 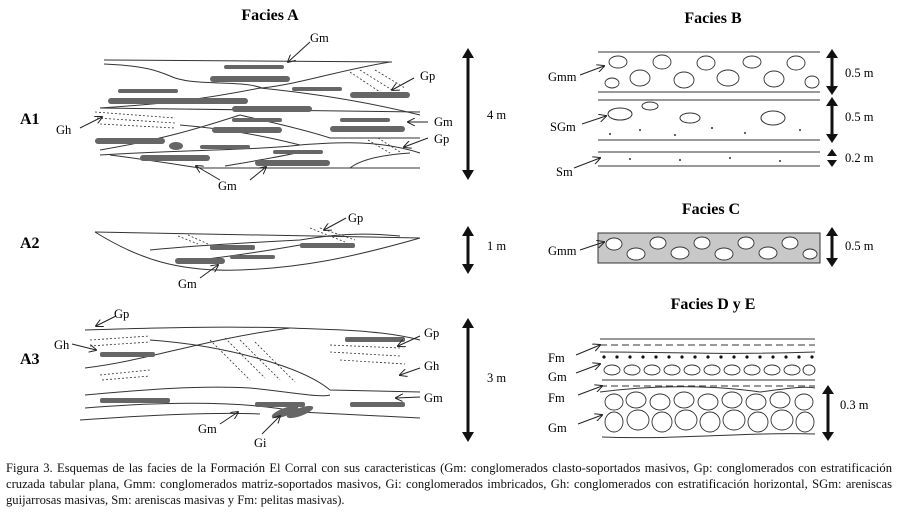 What do you see at coordinates (711, 209) in the screenshot?
I see `facies-c-title: Facies C` at bounding box center [711, 209].